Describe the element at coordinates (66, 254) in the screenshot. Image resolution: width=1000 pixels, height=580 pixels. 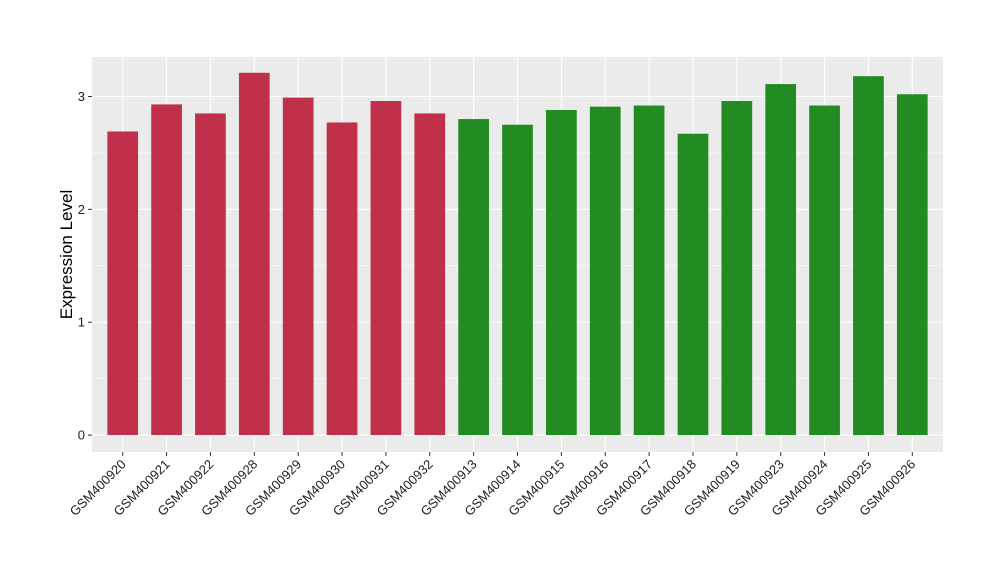
I see `y-axis-title: Expression Level` at that location.